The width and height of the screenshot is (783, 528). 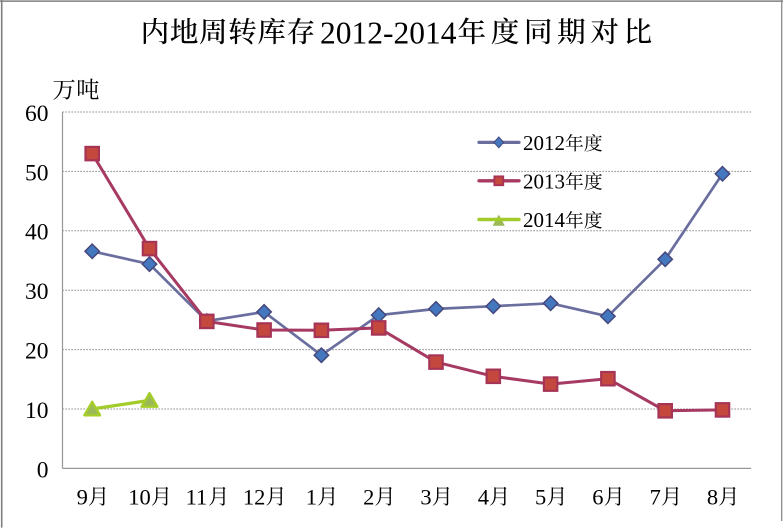 What do you see at coordinates (311, 497) in the screenshot?
I see `svg-text: 1` at bounding box center [311, 497].